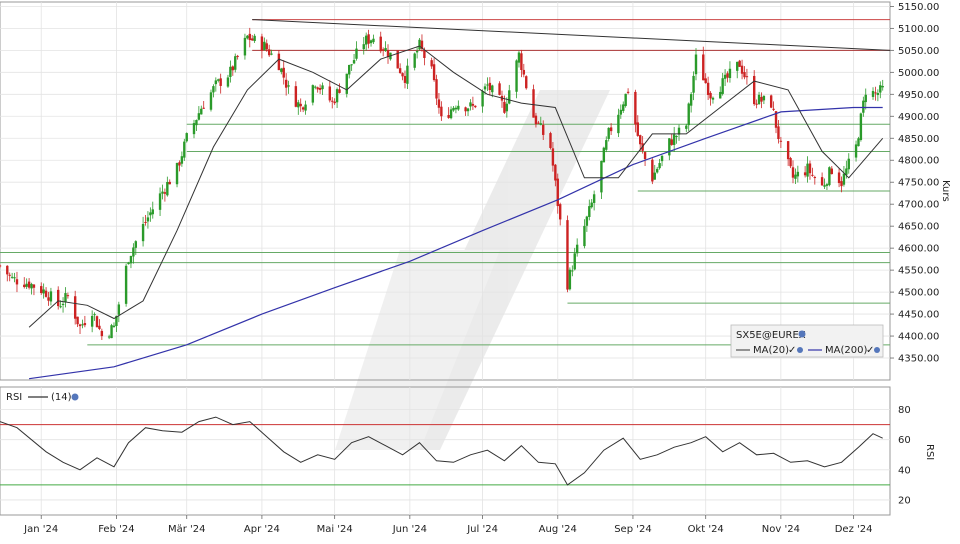 The width and height of the screenshot is (960, 544). I want to click on rsi-axis-title: RSI, so click(929, 452).